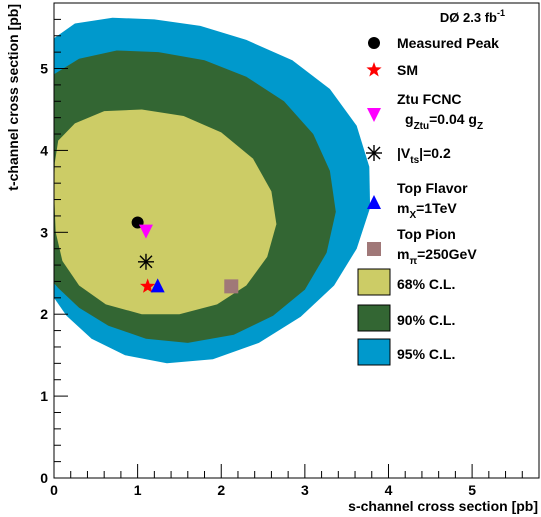 This screenshot has height=517, width=541. I want to click on legend-entry-3-marker, so click(374, 153).